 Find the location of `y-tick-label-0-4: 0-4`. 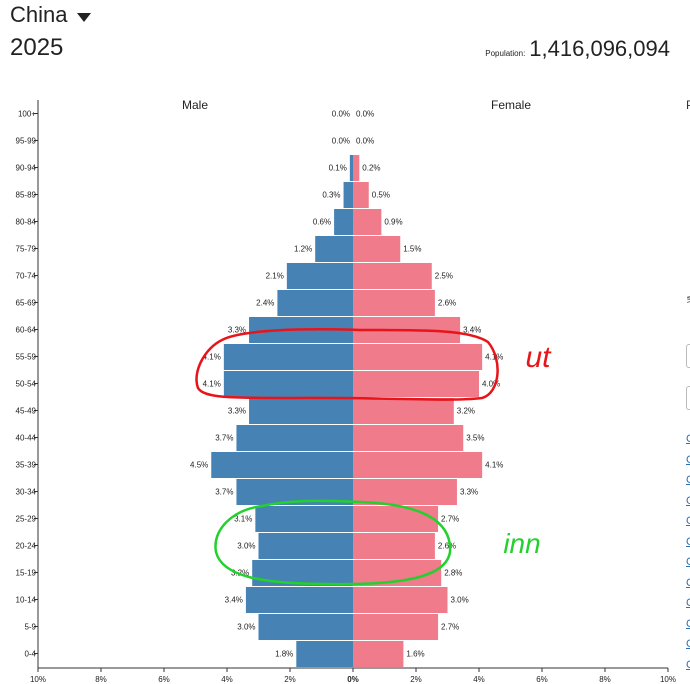

y-tick-label-0-4: 0-4 is located at coordinates (30, 654).